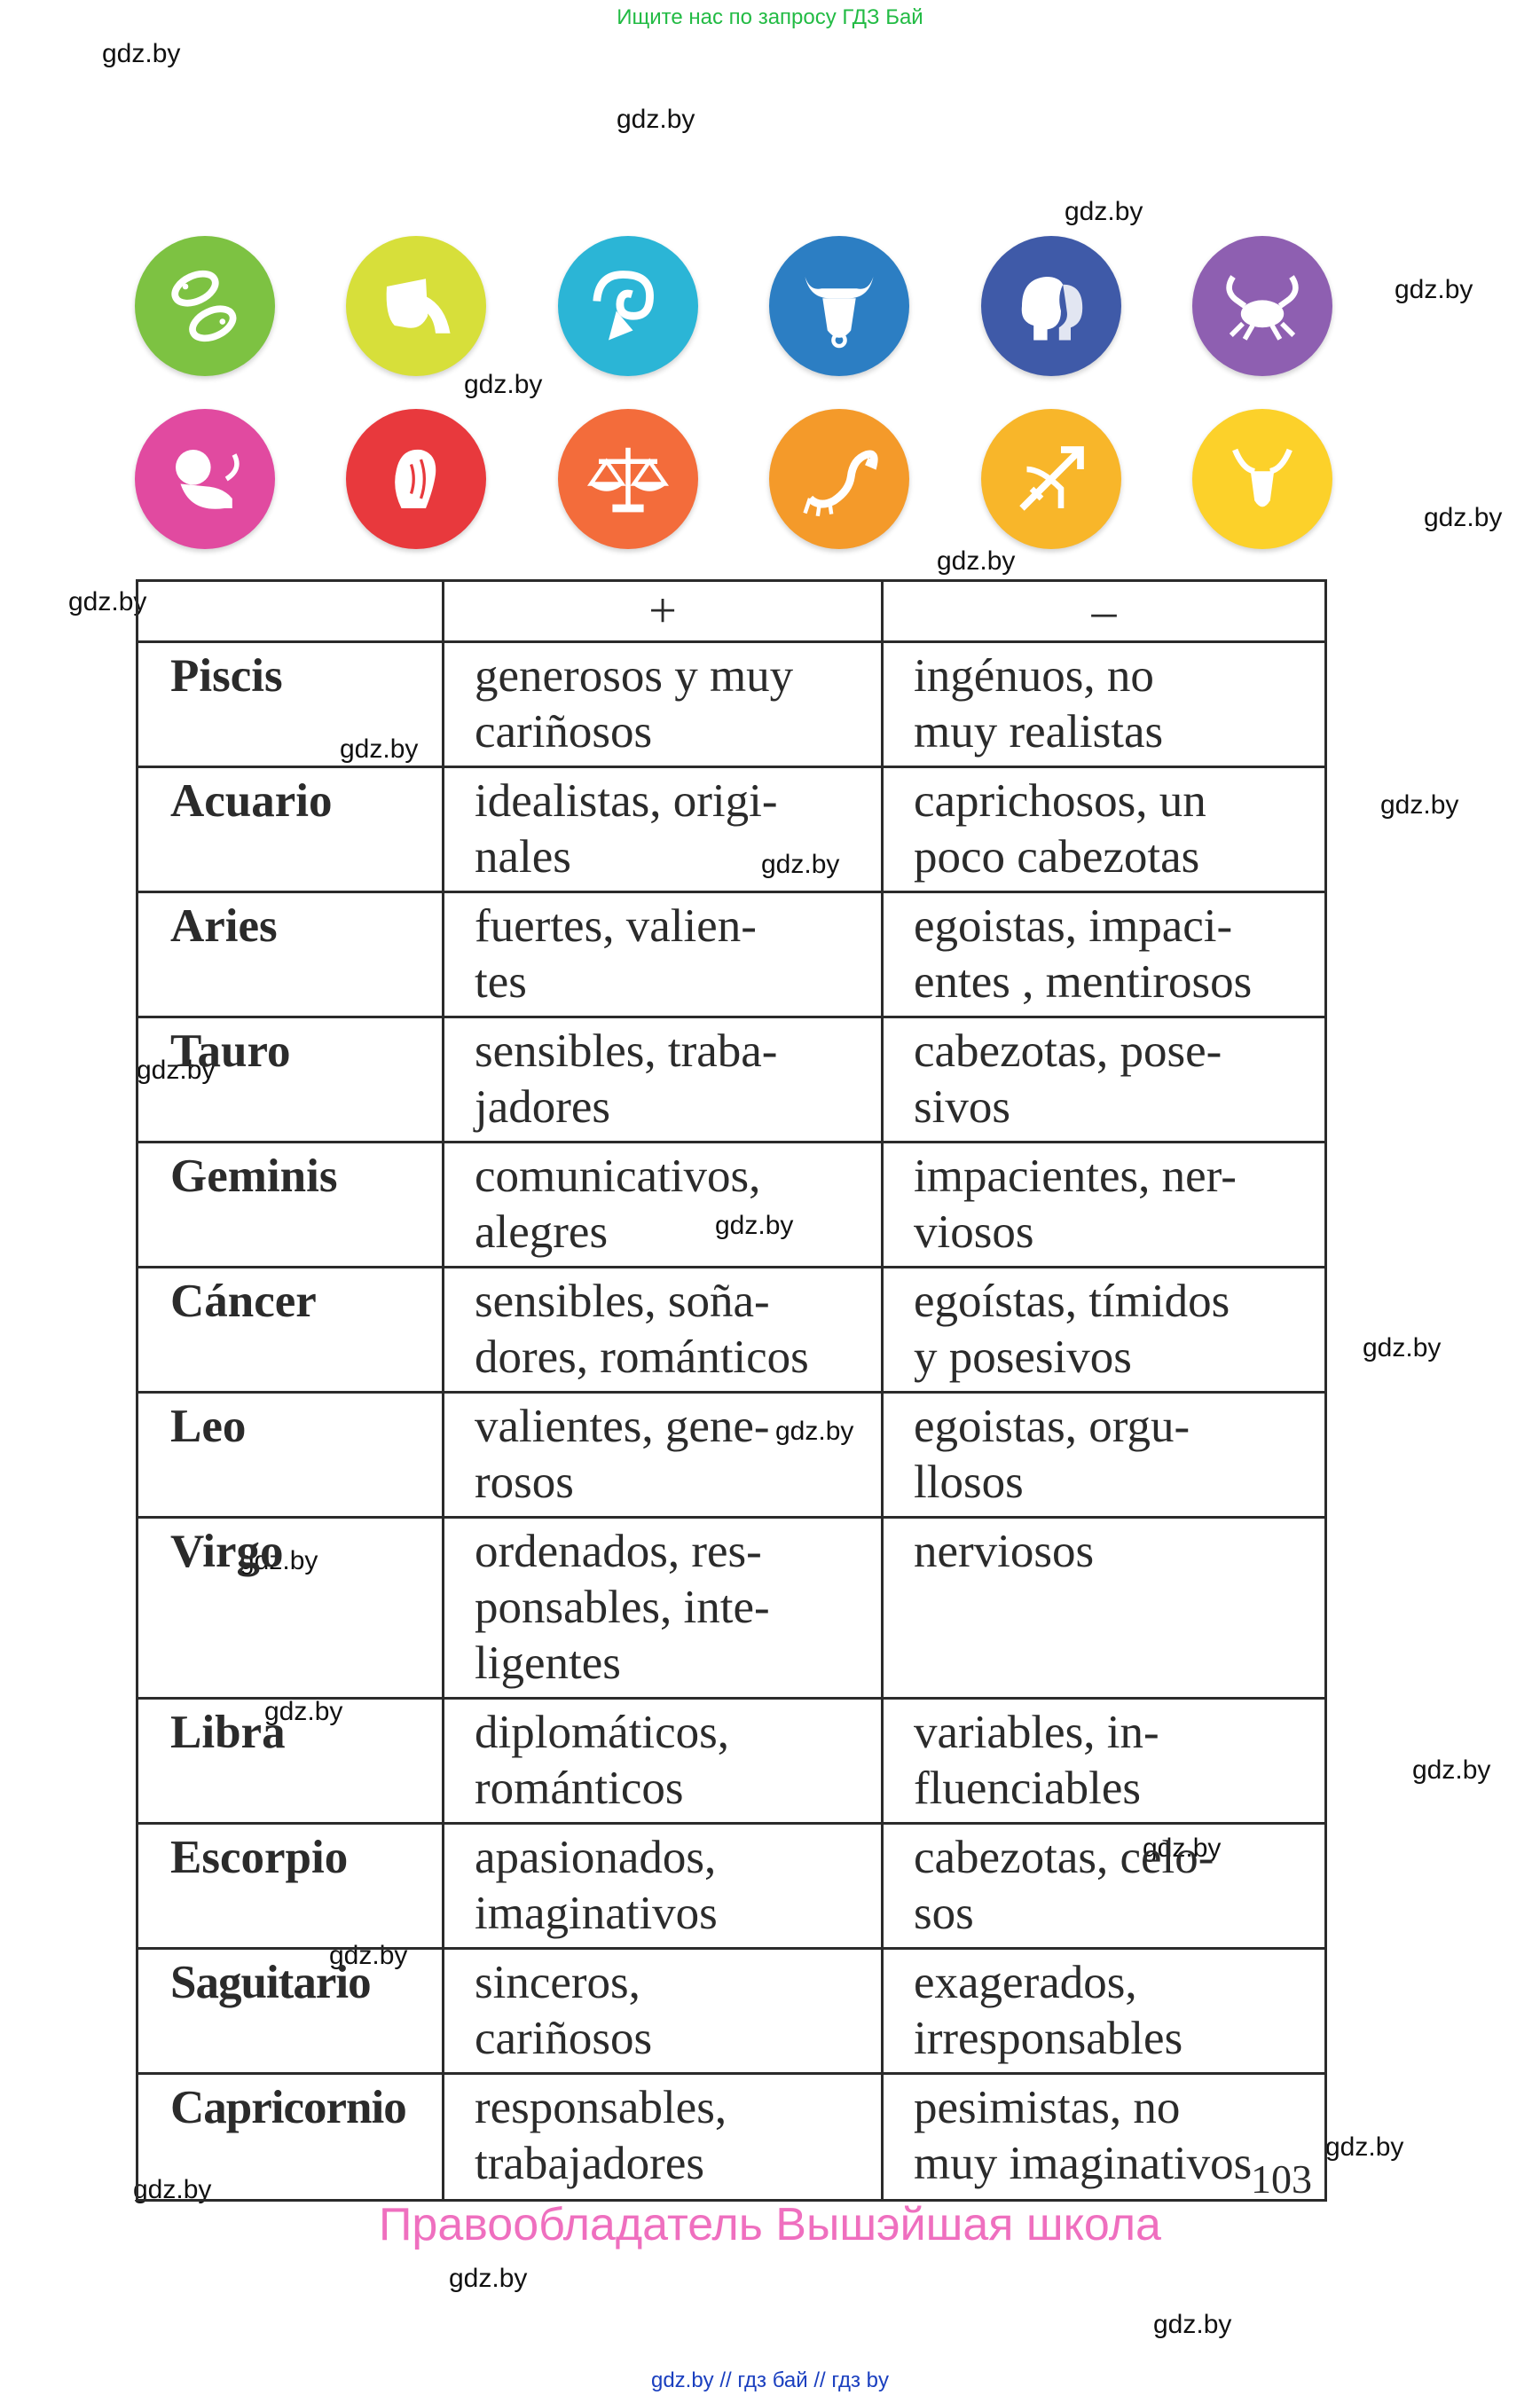 This screenshot has height=2403, width=1540. Describe the element at coordinates (663, 955) in the screenshot. I see `positive-traits: fuertes, valien-tes` at that location.